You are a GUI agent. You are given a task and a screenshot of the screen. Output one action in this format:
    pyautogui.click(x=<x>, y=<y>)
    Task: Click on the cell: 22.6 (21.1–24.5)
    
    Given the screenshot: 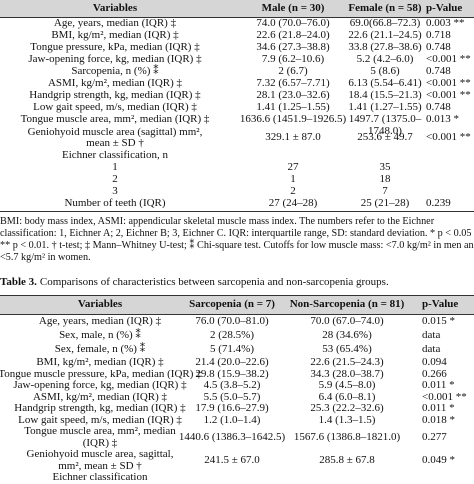 What is the action you would take?
    pyautogui.click(x=385, y=35)
    